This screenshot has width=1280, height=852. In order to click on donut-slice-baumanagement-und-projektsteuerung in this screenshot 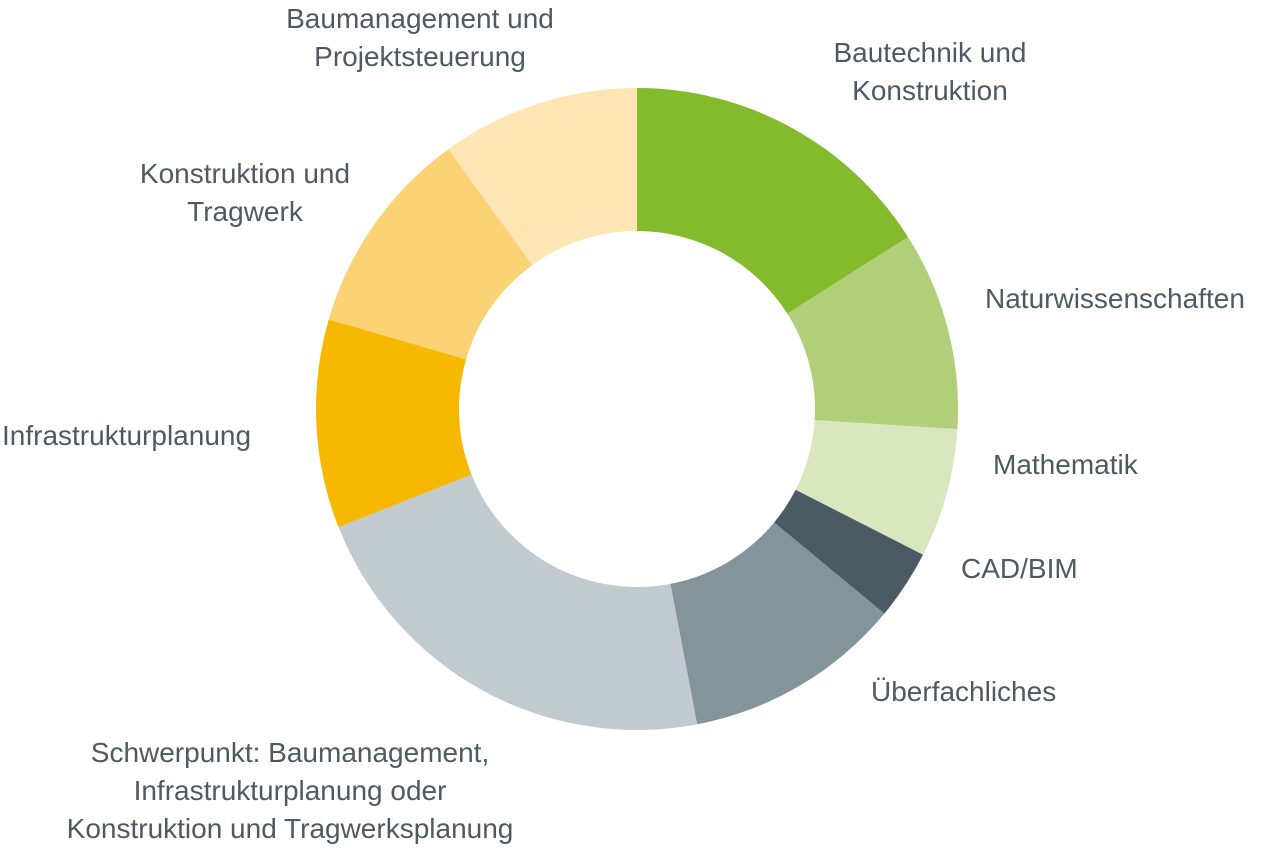, I will do `click(542, 176)`.